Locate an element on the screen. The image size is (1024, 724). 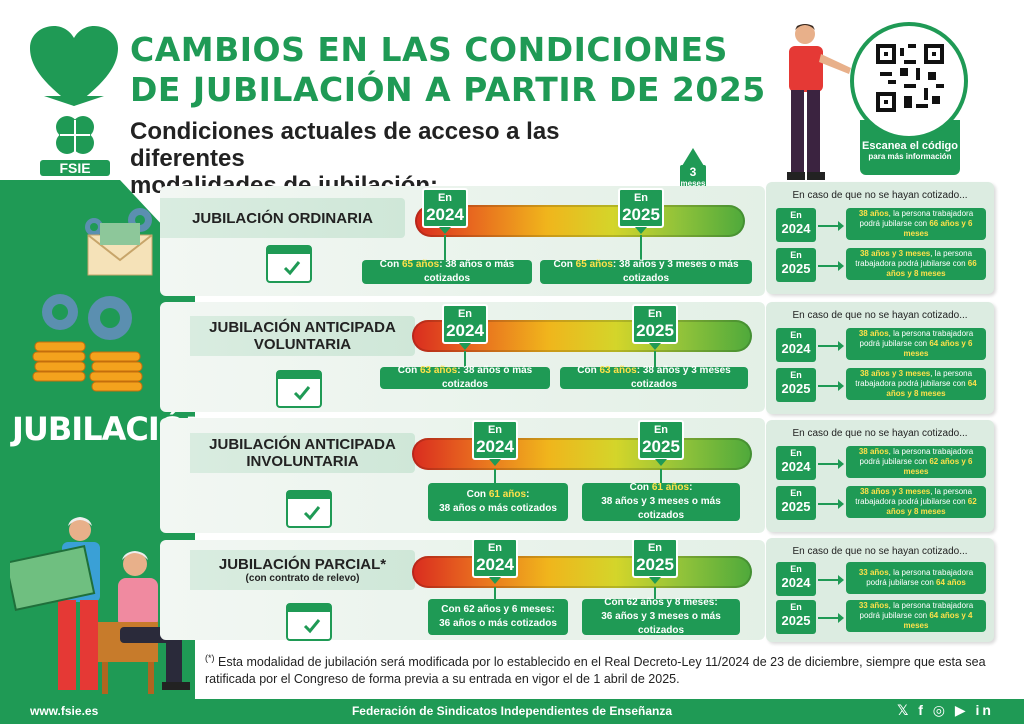
tag-2025-ordinaria: En 2025 is located at coordinates (641, 211).